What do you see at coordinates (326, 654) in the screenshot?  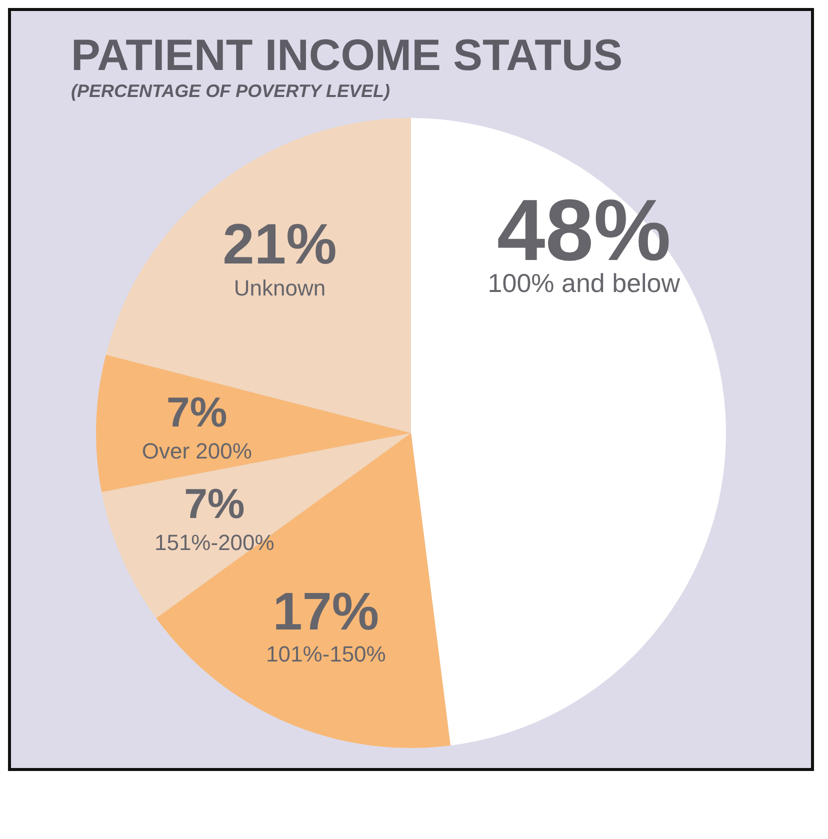 I see `slice-label: 101%-150%` at bounding box center [326, 654].